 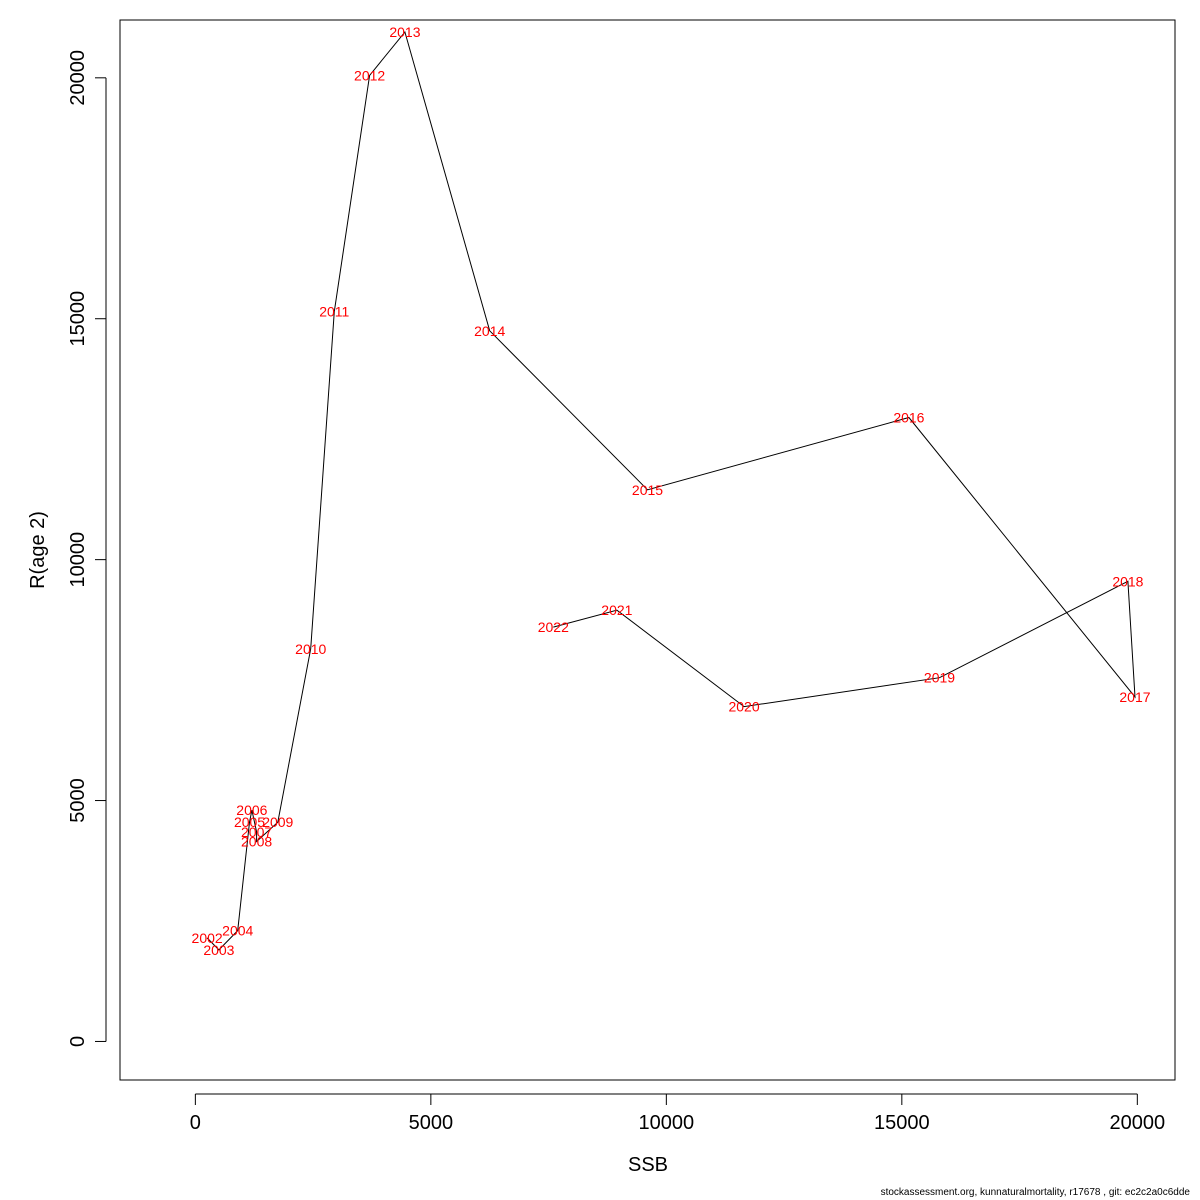 I want to click on point-label-2019: 2019, so click(x=939, y=678).